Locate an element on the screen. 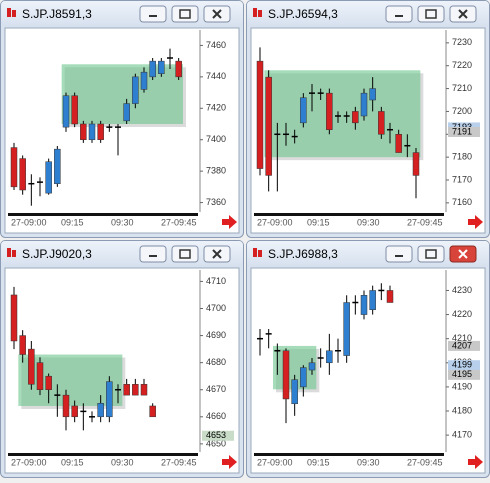 This screenshot has height=483, width=490. y-tick-label: 4210 is located at coordinates (462, 338).